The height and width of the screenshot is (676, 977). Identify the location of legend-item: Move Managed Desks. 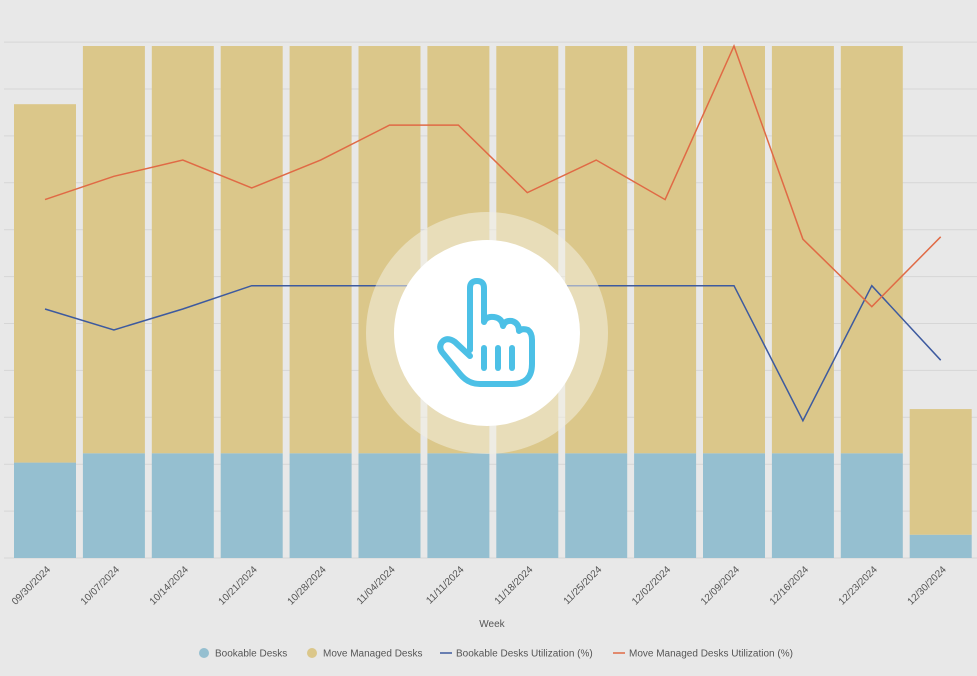
(365, 654).